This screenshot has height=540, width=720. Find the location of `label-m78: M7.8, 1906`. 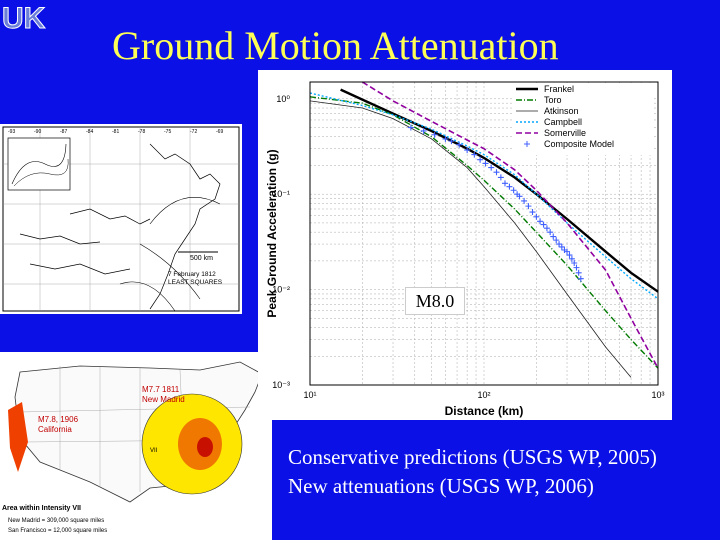

label-m78: M7.8, 1906 is located at coordinates (58, 419).